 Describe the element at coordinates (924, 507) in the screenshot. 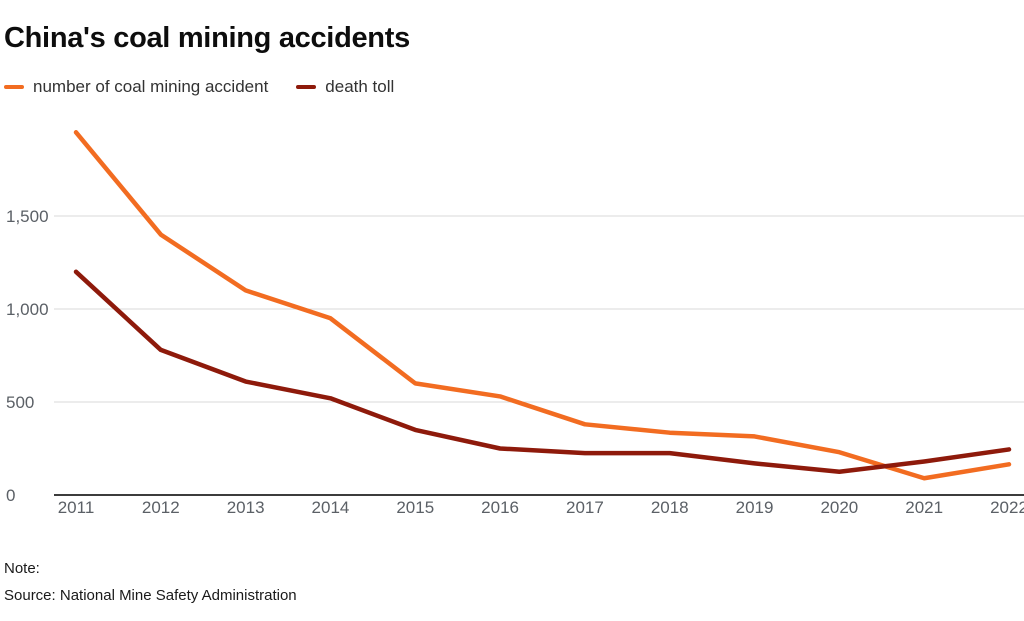

I see `x-tick-label: 2021` at that location.